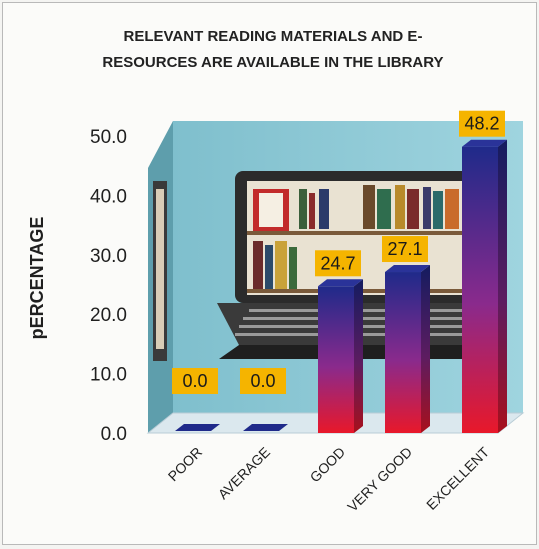 This screenshot has height=549, width=539. I want to click on value-label: 48.2, so click(482, 123).